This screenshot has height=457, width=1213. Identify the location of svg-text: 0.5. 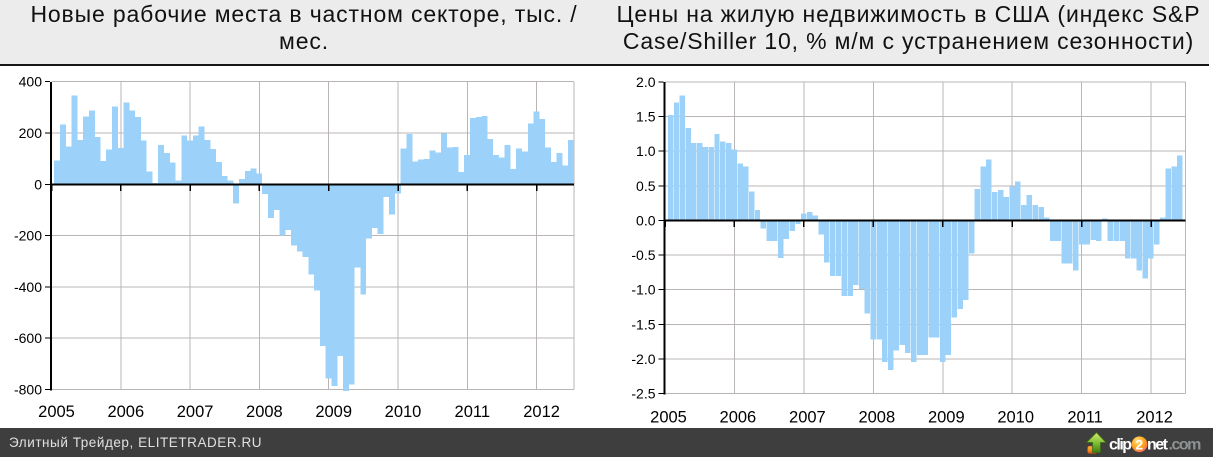
(646, 186).